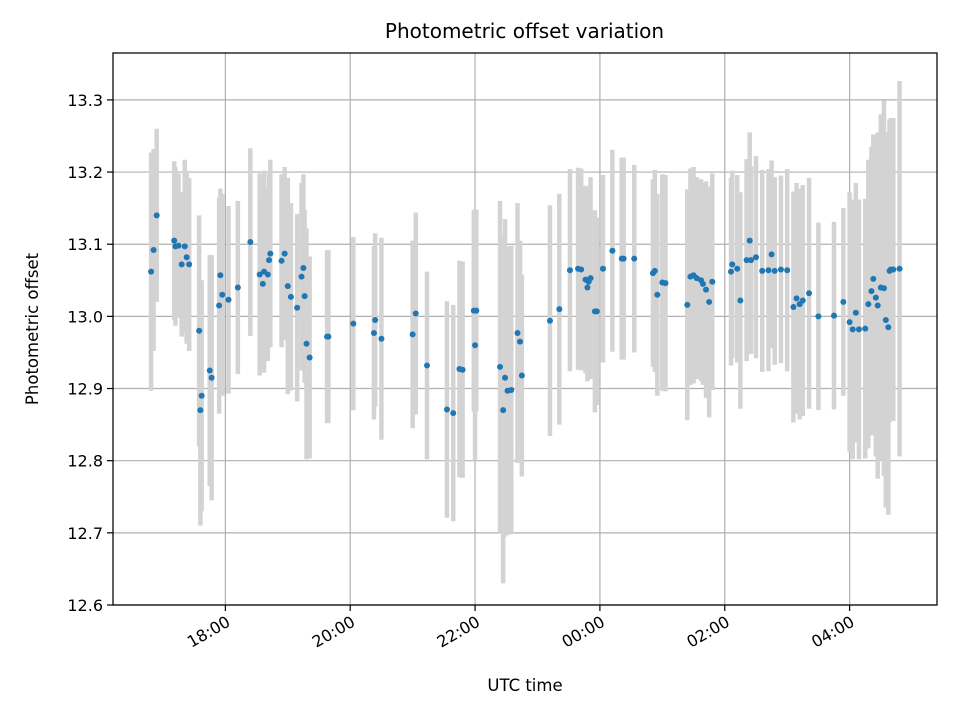 This screenshot has height=720, width=960. I want to click on y-tick-label: 13.3, so click(85, 100).